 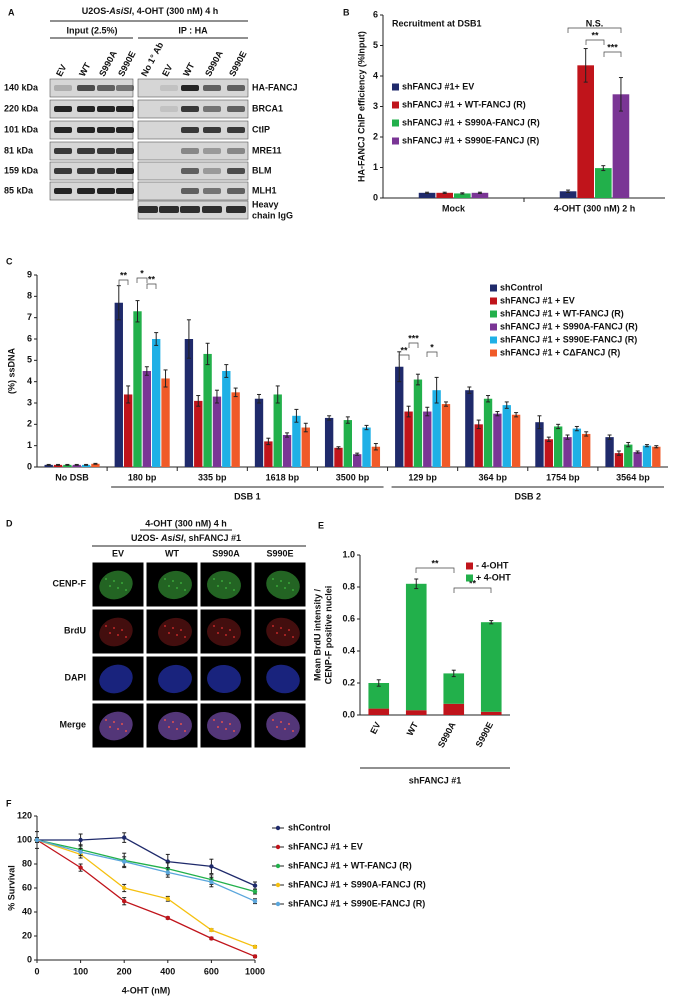 What do you see at coordinates (435, 780) in the screenshot?
I see `x-axis-label: shFANCJ #1` at bounding box center [435, 780].